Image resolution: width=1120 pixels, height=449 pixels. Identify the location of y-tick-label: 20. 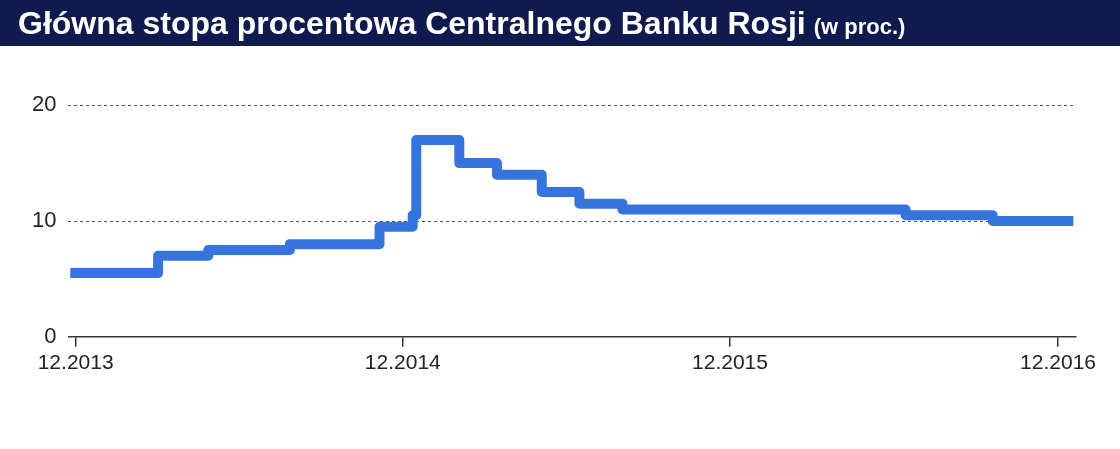
(44, 104).